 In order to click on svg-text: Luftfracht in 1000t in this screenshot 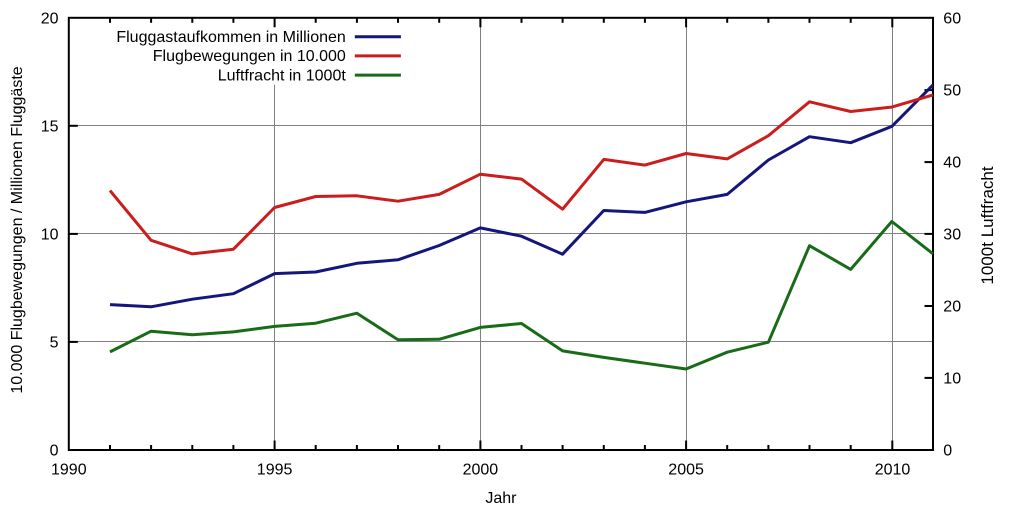, I will do `click(282, 75)`.